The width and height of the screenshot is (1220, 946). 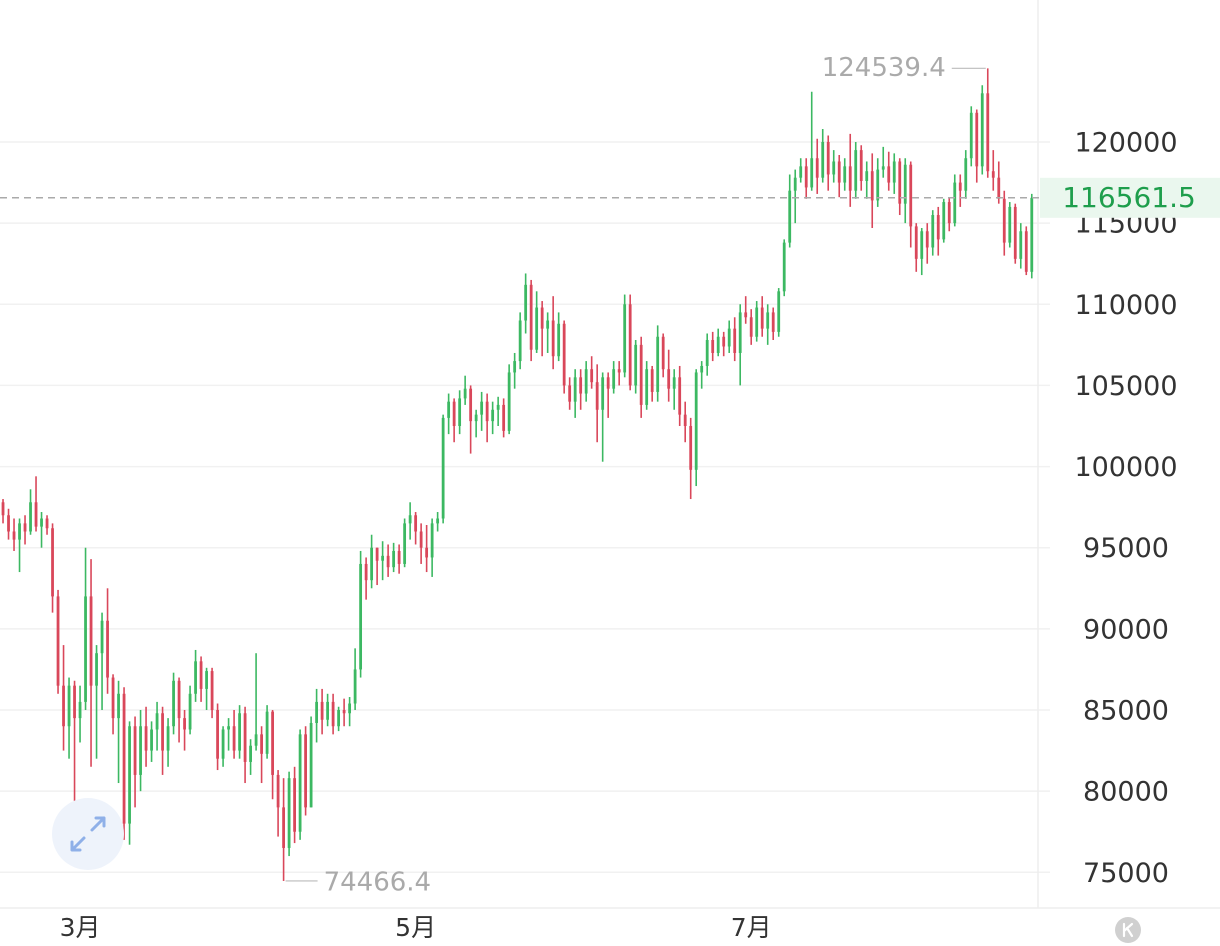 I want to click on y-tick-label: 85000, so click(x=1126, y=711).